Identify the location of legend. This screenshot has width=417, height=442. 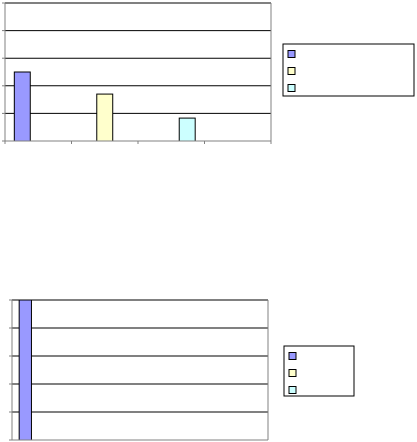
(348, 70).